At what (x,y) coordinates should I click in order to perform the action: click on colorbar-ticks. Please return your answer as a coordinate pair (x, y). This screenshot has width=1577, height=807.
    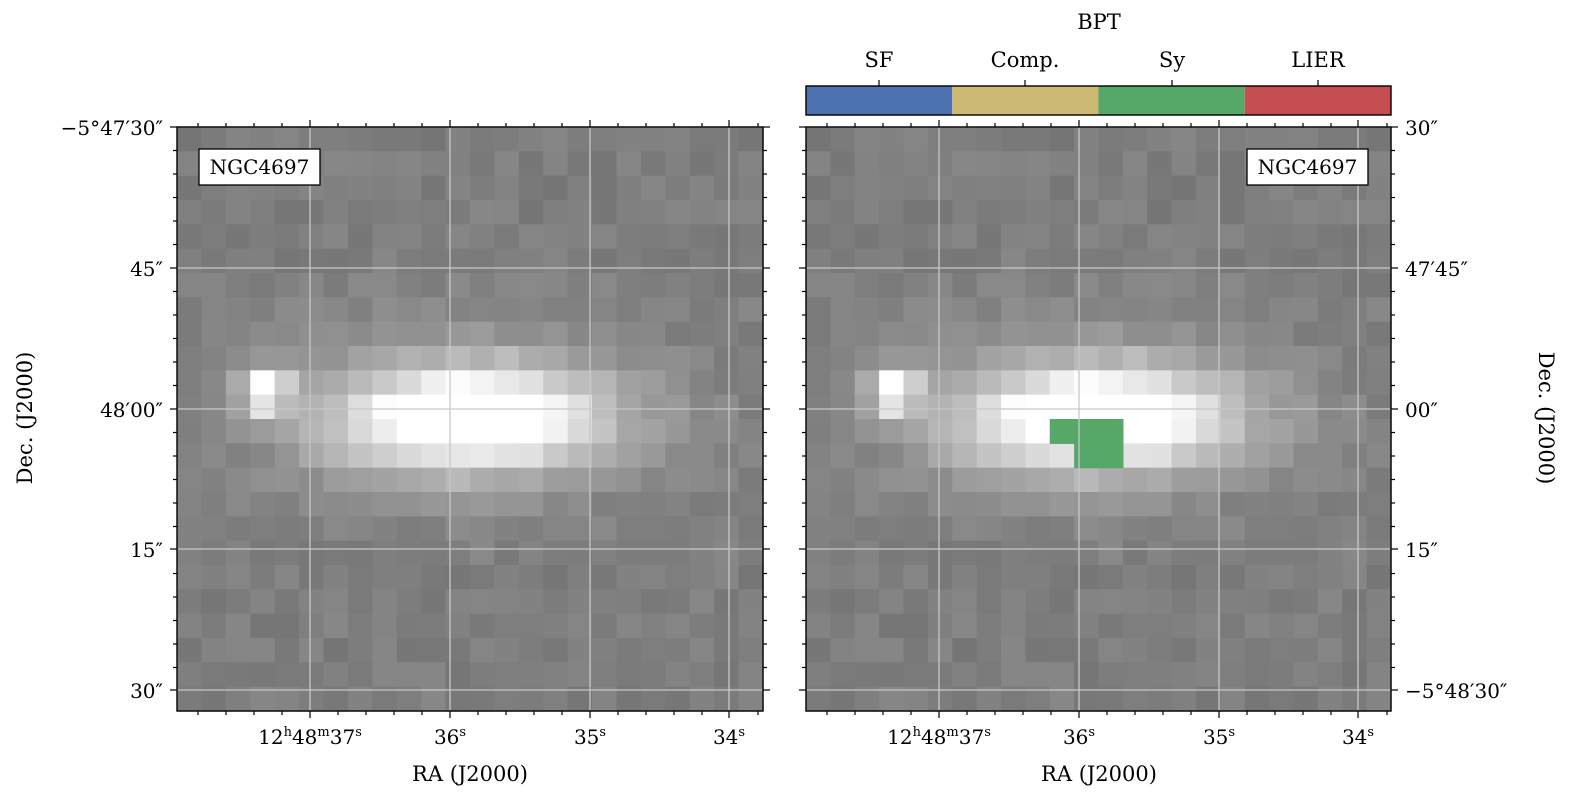
    Looking at the image, I should click on (1098, 83).